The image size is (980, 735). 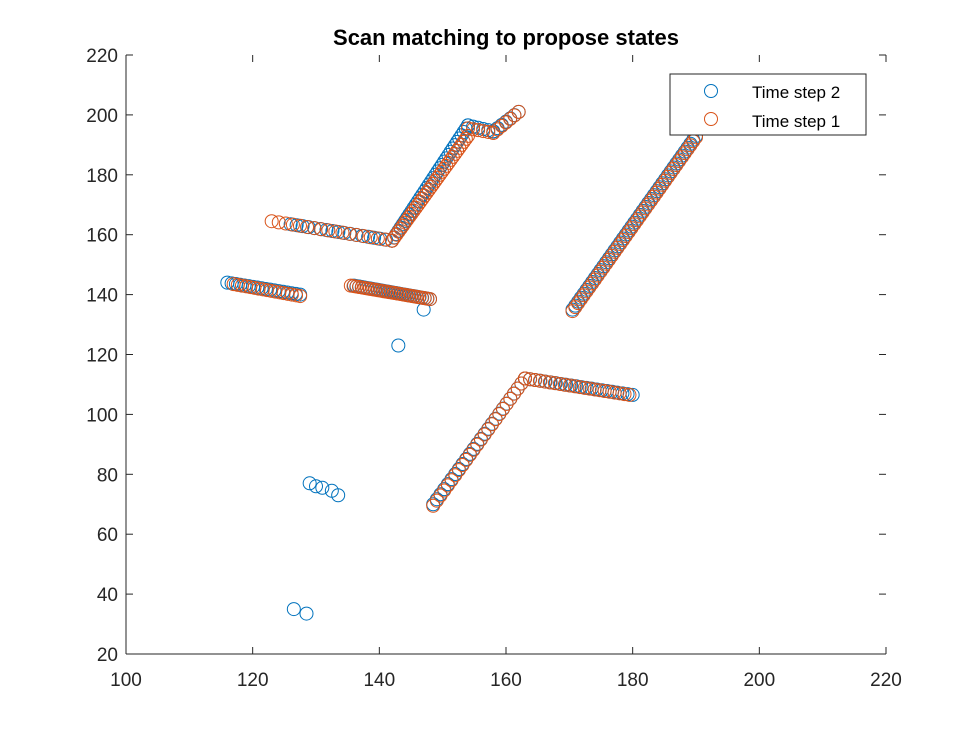 What do you see at coordinates (633, 680) in the screenshot?
I see `x-tick-label: 180` at bounding box center [633, 680].